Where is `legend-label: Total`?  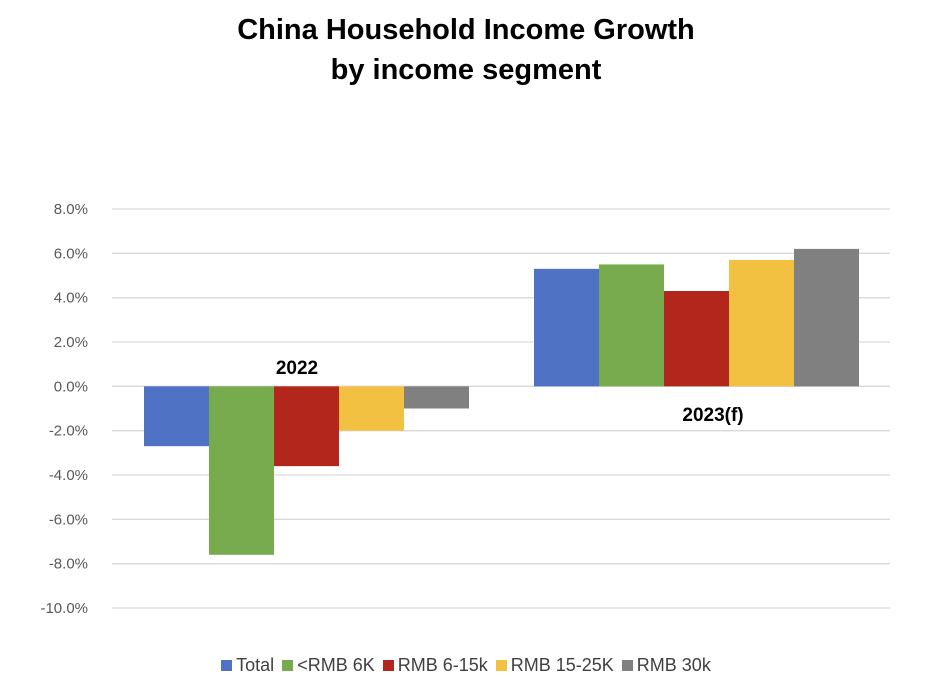 legend-label: Total is located at coordinates (255, 665).